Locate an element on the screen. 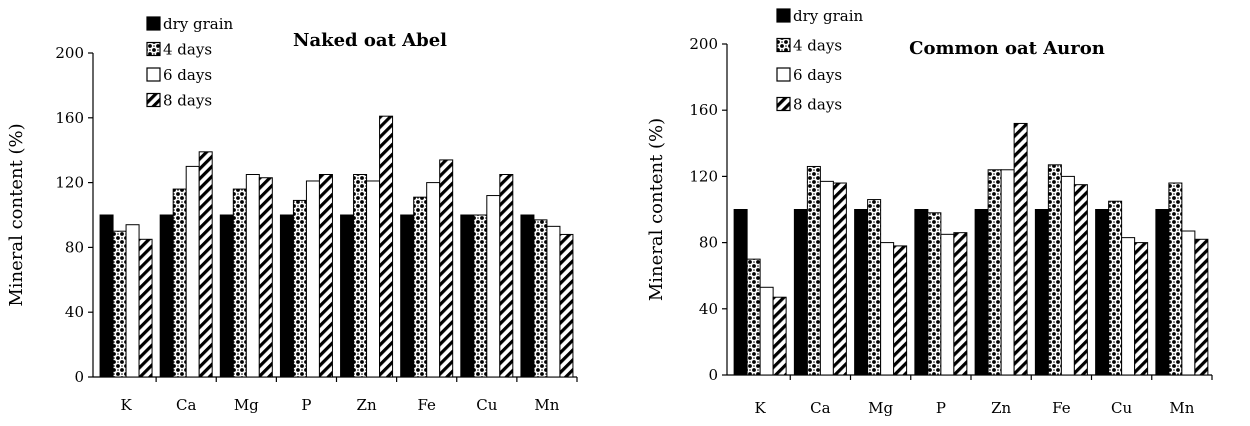  bar-solid-Fe is located at coordinates (407, 296).